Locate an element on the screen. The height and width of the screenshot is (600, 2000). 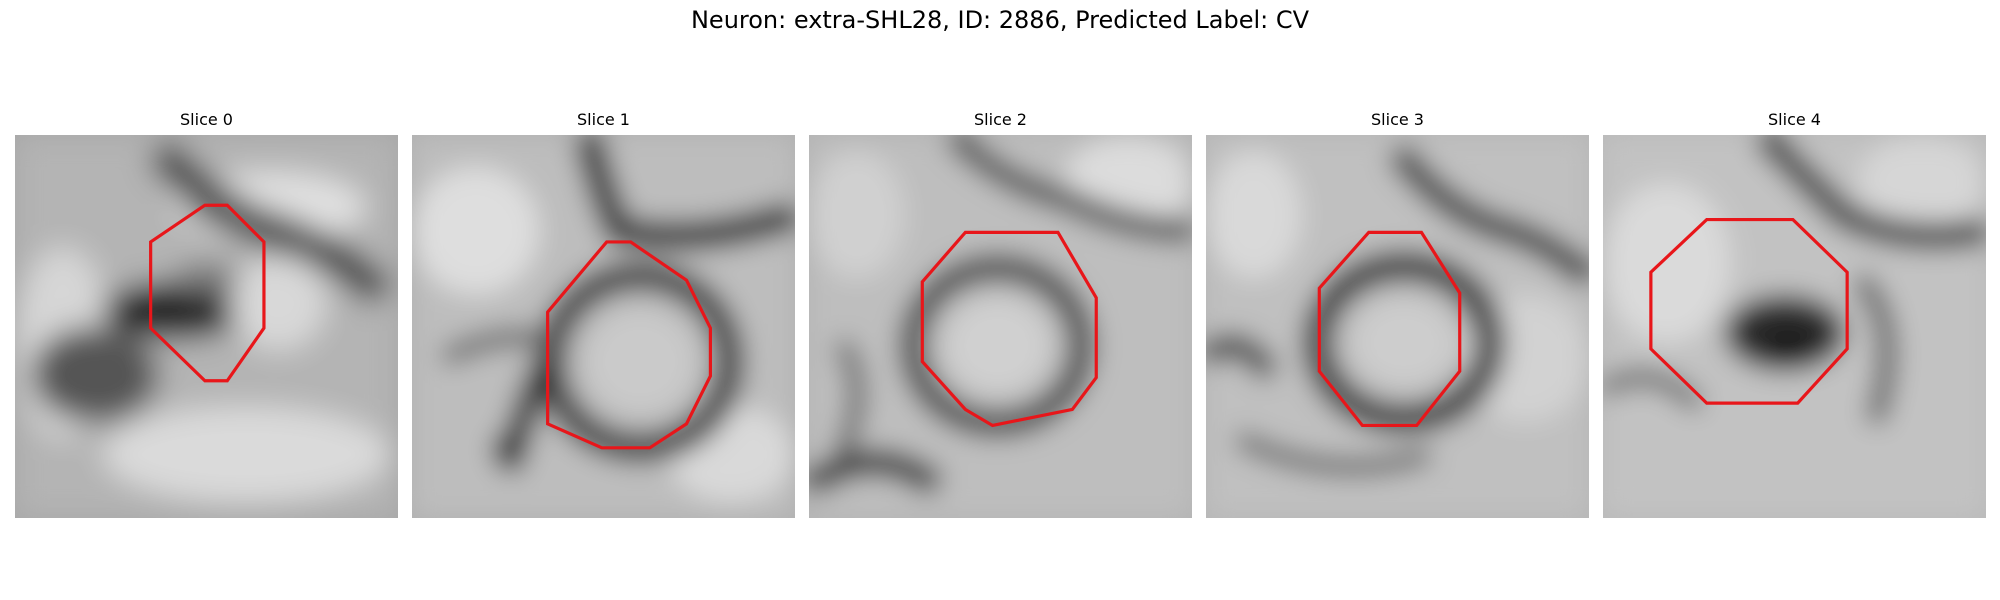
slice-panel-0: Slice 0 is located at coordinates (206, 313).